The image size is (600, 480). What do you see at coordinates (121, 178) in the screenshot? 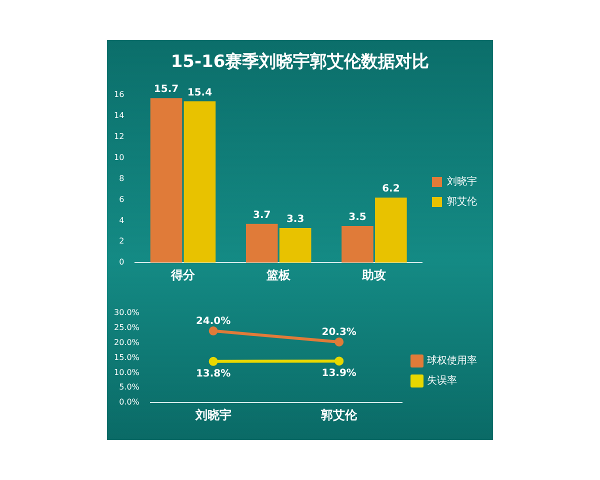
I see `y-tick-label: 8` at bounding box center [121, 178].